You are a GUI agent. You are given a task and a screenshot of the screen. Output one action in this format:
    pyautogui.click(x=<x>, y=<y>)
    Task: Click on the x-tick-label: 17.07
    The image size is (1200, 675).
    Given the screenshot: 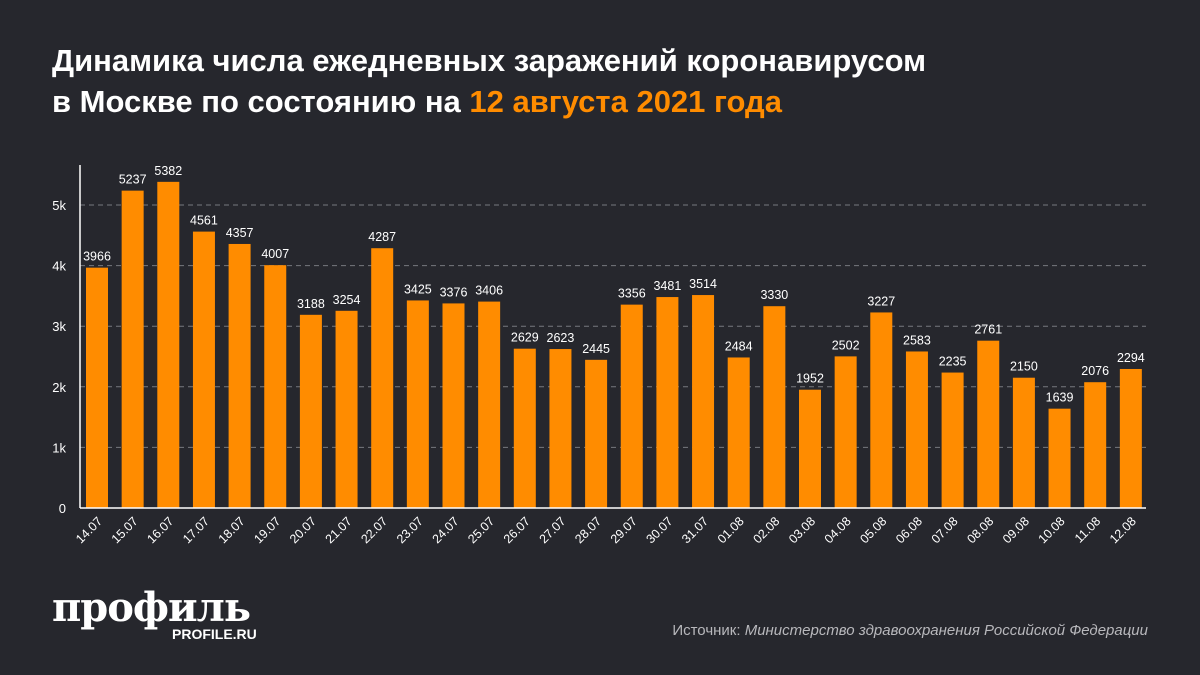 What is the action you would take?
    pyautogui.click(x=196, y=530)
    